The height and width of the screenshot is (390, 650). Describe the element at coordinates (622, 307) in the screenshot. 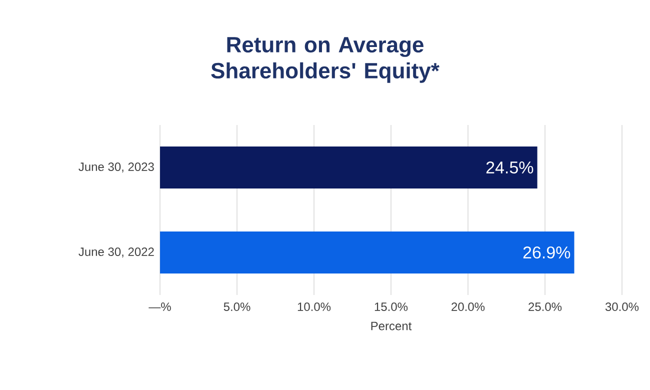

I see `x-tick-label: 30.0%` at that location.